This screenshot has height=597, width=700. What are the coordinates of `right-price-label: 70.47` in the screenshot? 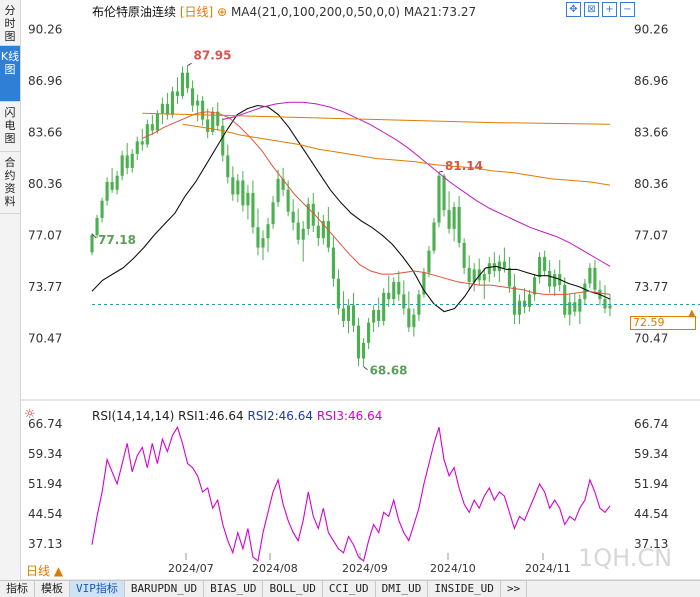 It's located at (651, 339).